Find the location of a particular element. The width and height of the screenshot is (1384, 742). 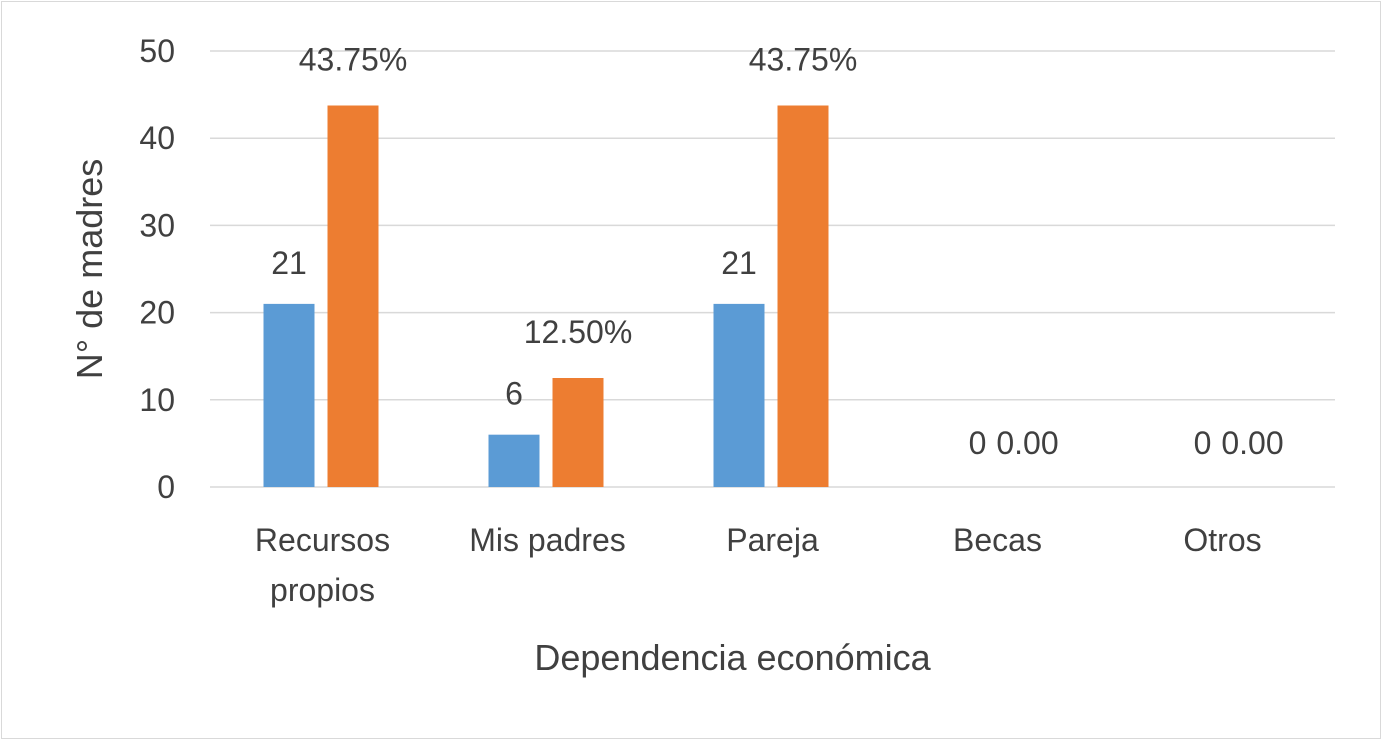

y-tick-label: 40 is located at coordinates (157, 138).